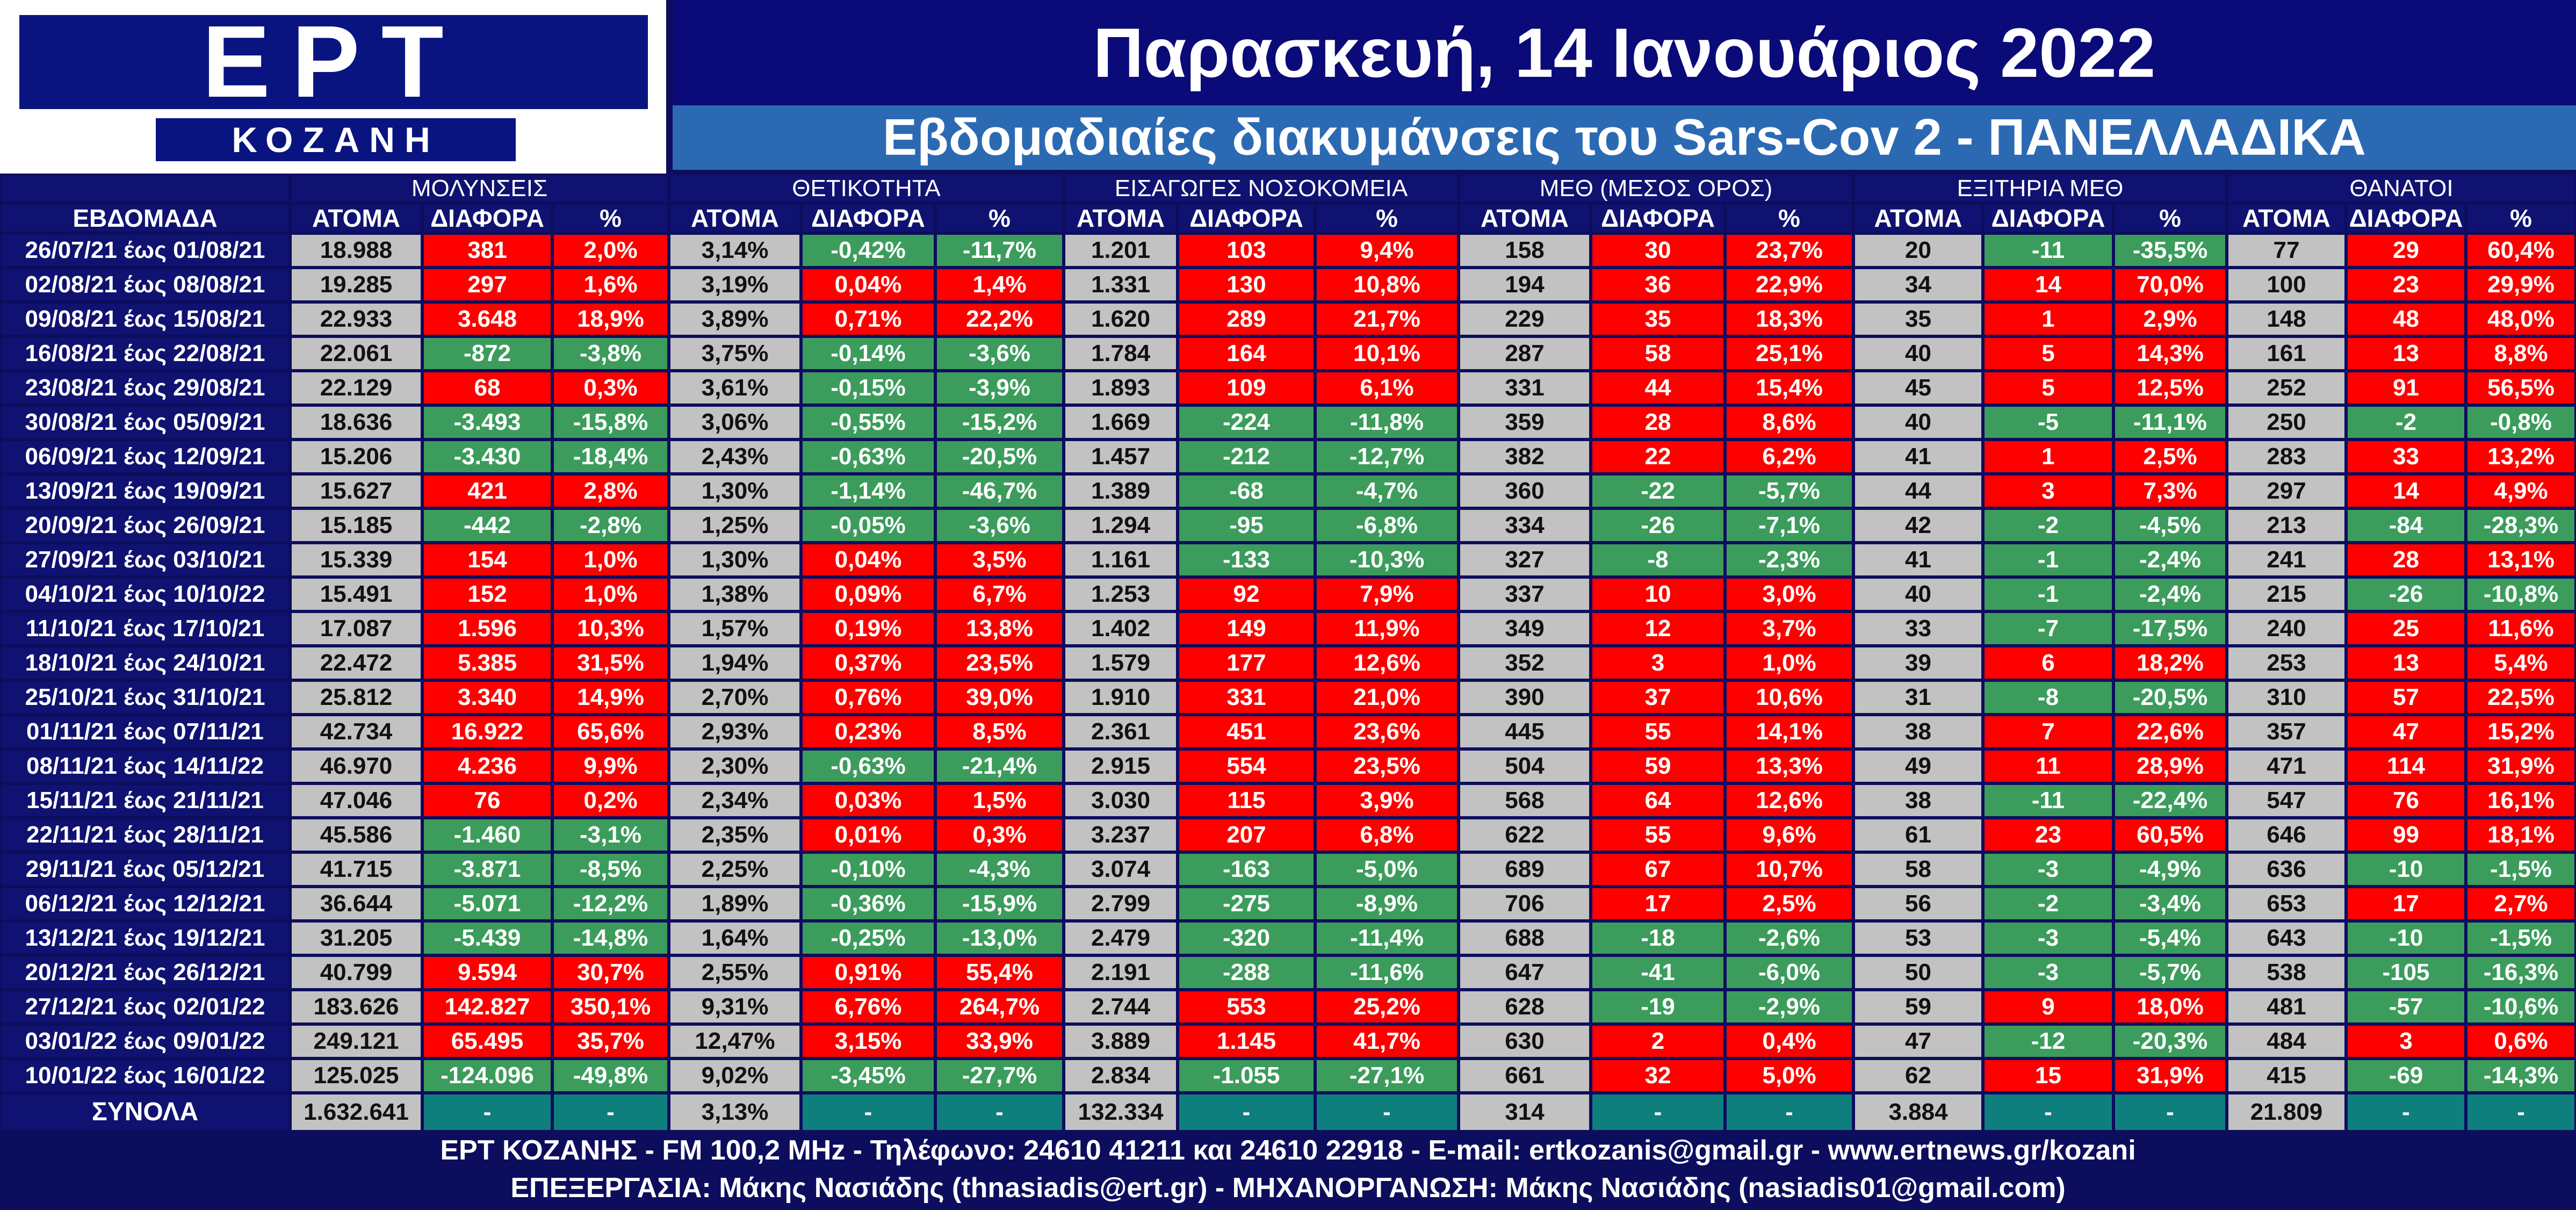  I want to click on value-cell: 1.457, so click(1121, 457).